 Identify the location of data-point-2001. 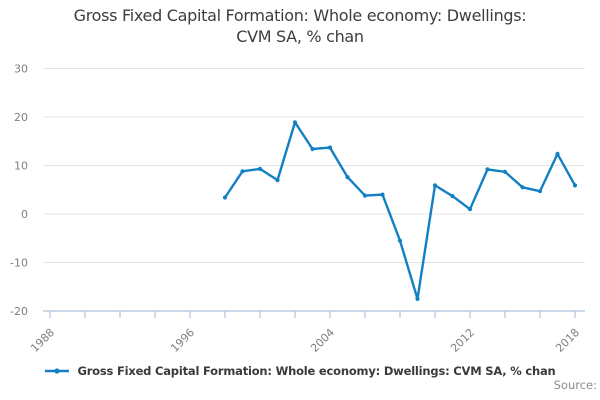
(277, 180).